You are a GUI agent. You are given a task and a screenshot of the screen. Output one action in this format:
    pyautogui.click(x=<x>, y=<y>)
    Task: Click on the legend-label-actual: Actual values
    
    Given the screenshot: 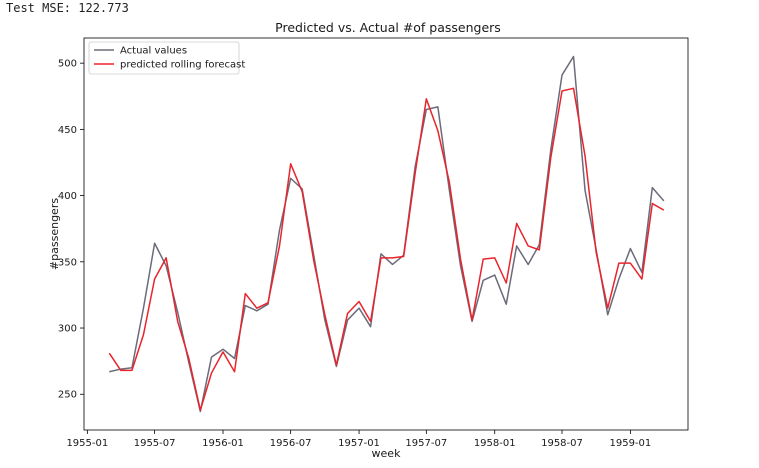 What is the action you would take?
    pyautogui.click(x=153, y=51)
    